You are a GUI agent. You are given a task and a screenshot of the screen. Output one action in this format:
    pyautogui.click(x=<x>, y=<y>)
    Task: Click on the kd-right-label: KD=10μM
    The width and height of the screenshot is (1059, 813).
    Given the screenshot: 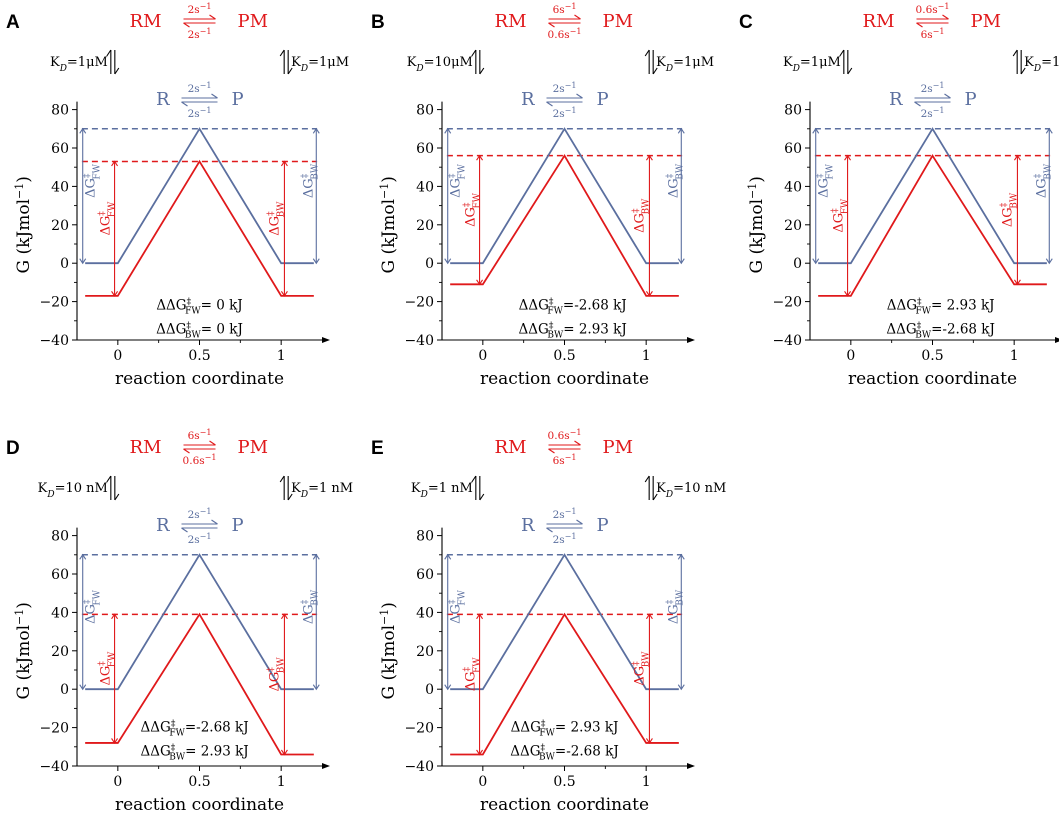 What is the action you would take?
    pyautogui.click(x=1041, y=64)
    